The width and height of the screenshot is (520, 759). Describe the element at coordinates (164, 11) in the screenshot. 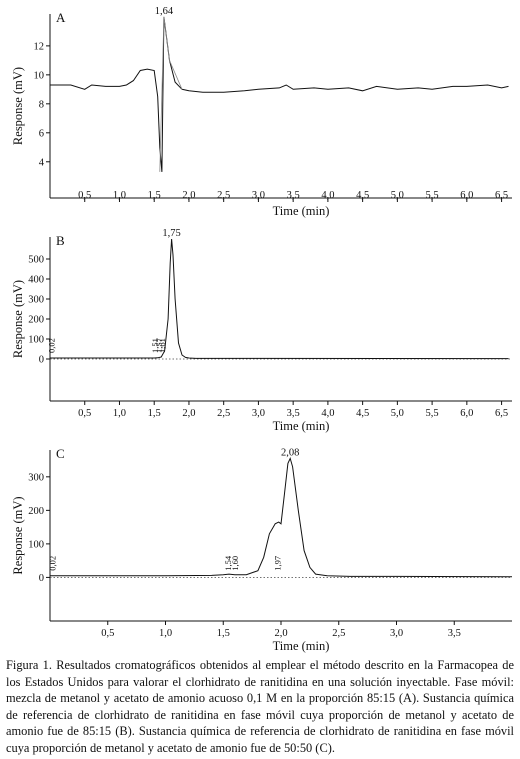

I see `peak-time-label: 1,64` at that location.